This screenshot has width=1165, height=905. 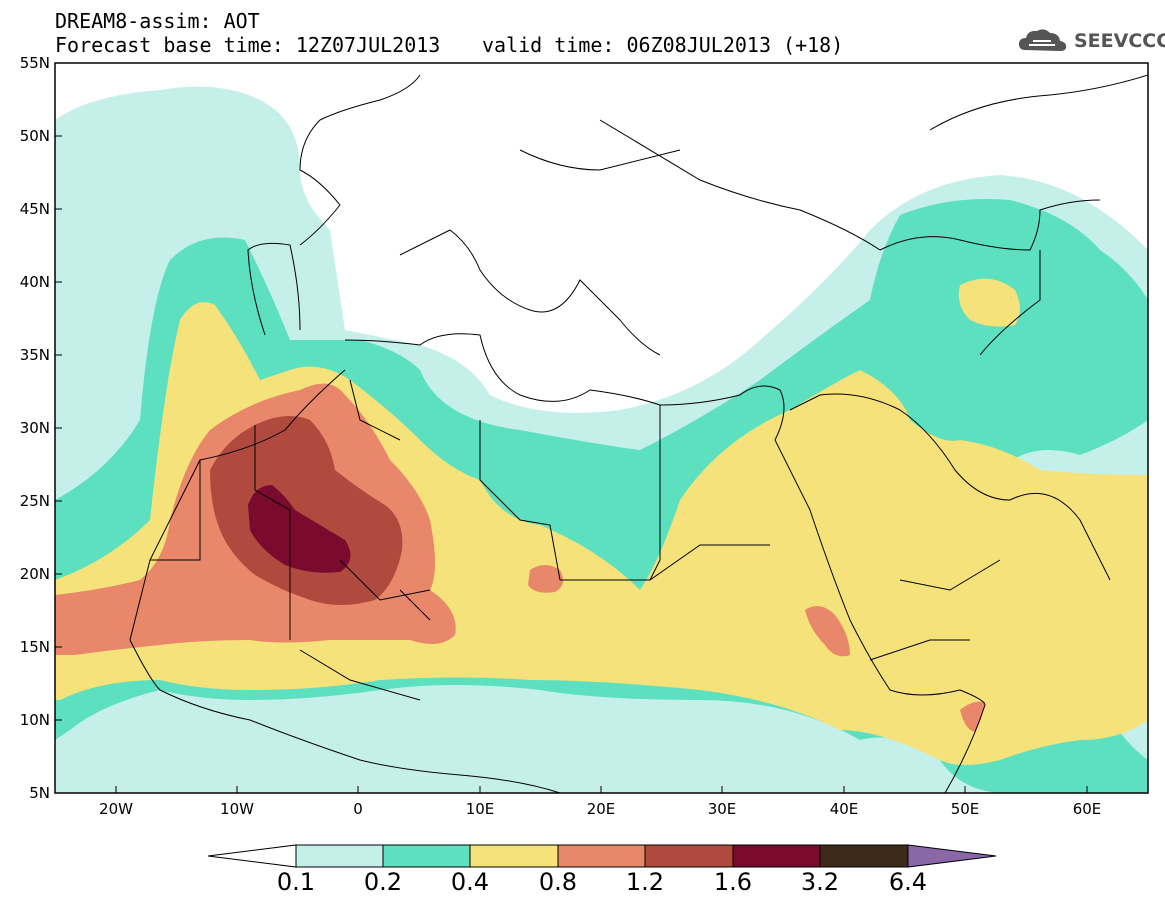 What do you see at coordinates (34, 209) in the screenshot?
I see `lat-label: 45N` at bounding box center [34, 209].